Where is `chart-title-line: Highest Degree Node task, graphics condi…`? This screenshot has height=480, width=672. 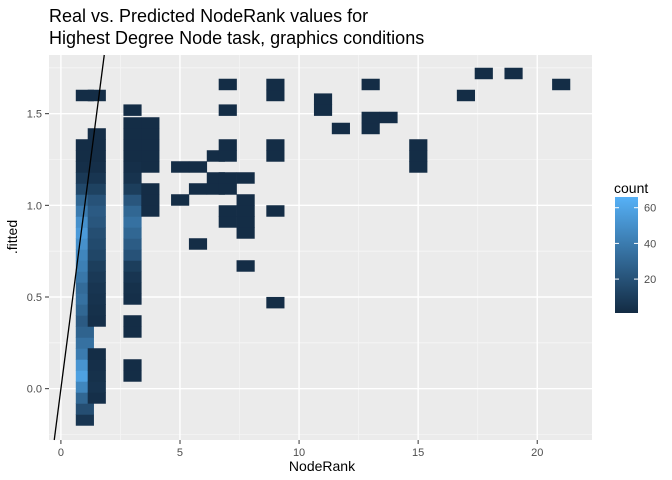
chart-title-line: Highest Degree Node task, graphics condi… is located at coordinates (236, 38).